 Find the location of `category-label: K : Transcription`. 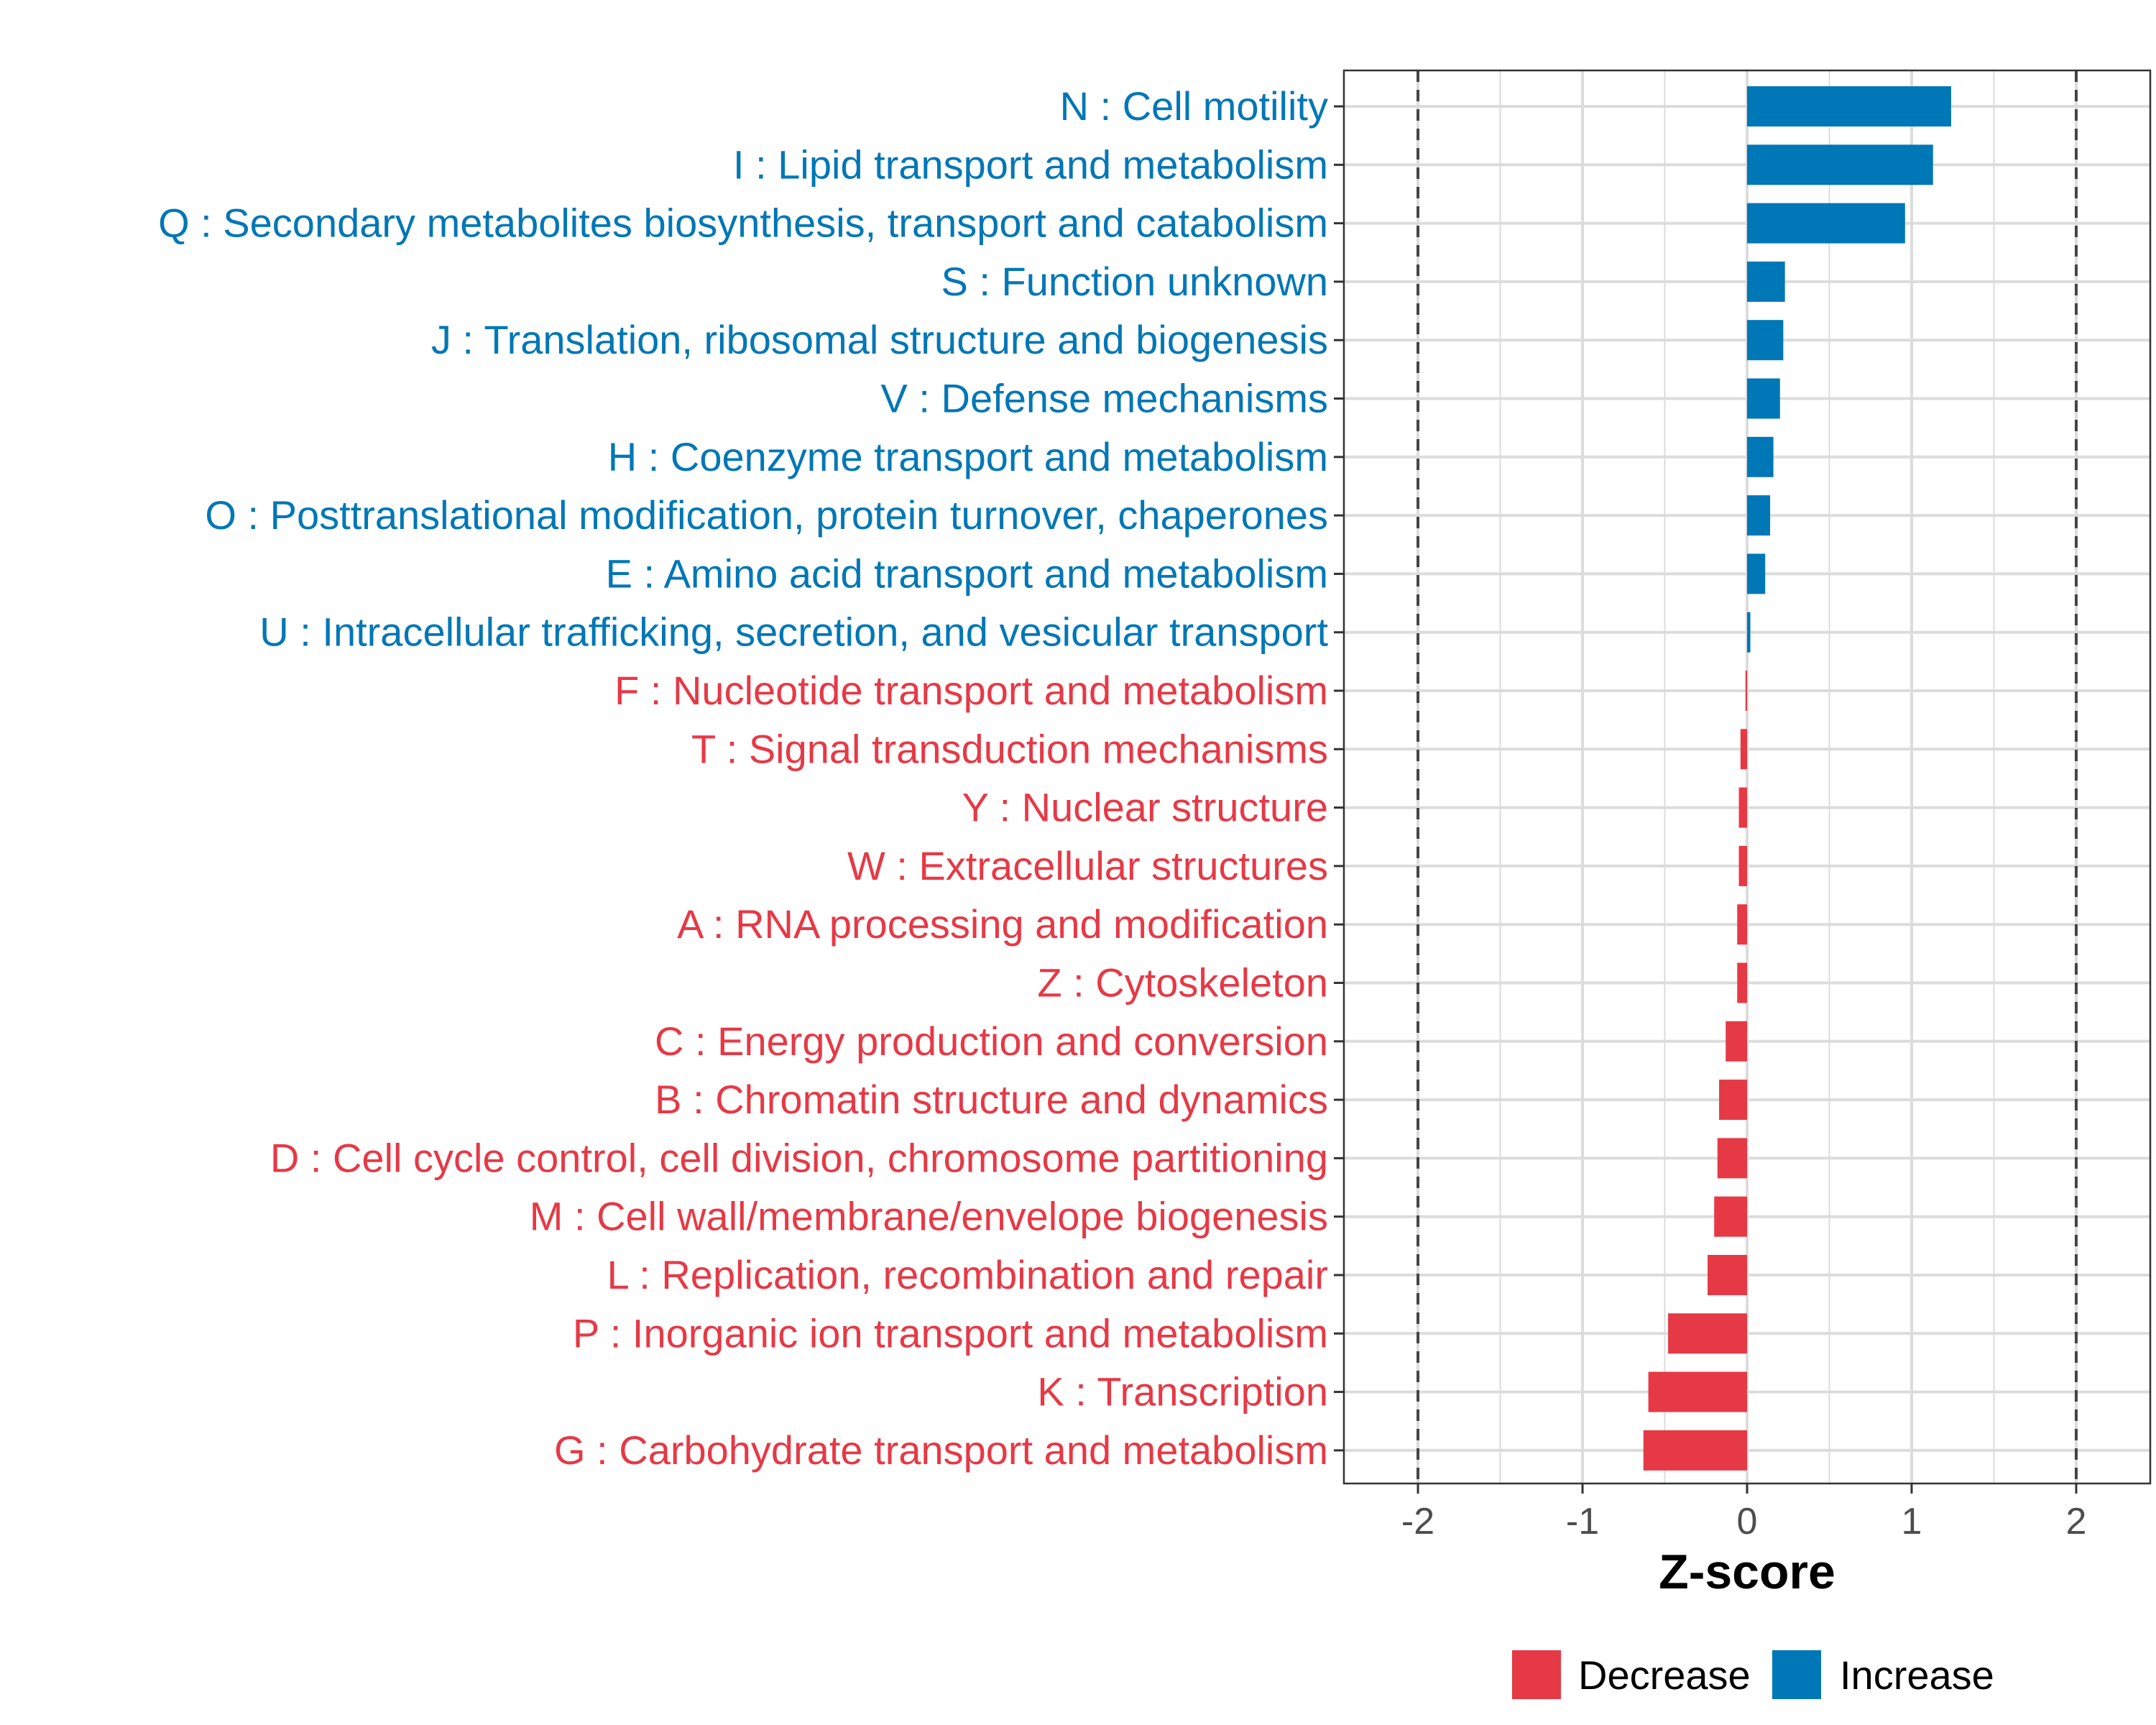

category-label: K : Transcription is located at coordinates (1182, 1391).